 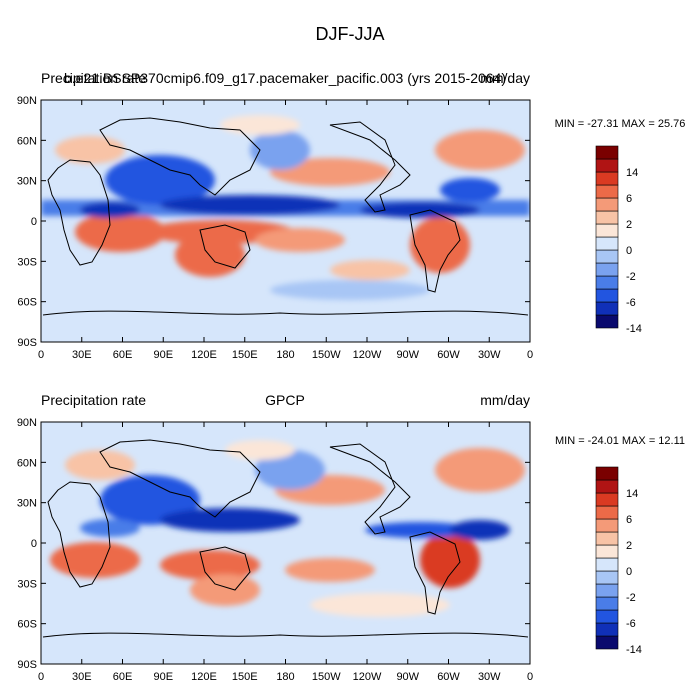 I want to click on p2-xtick-label: 150E, so click(x=245, y=677).